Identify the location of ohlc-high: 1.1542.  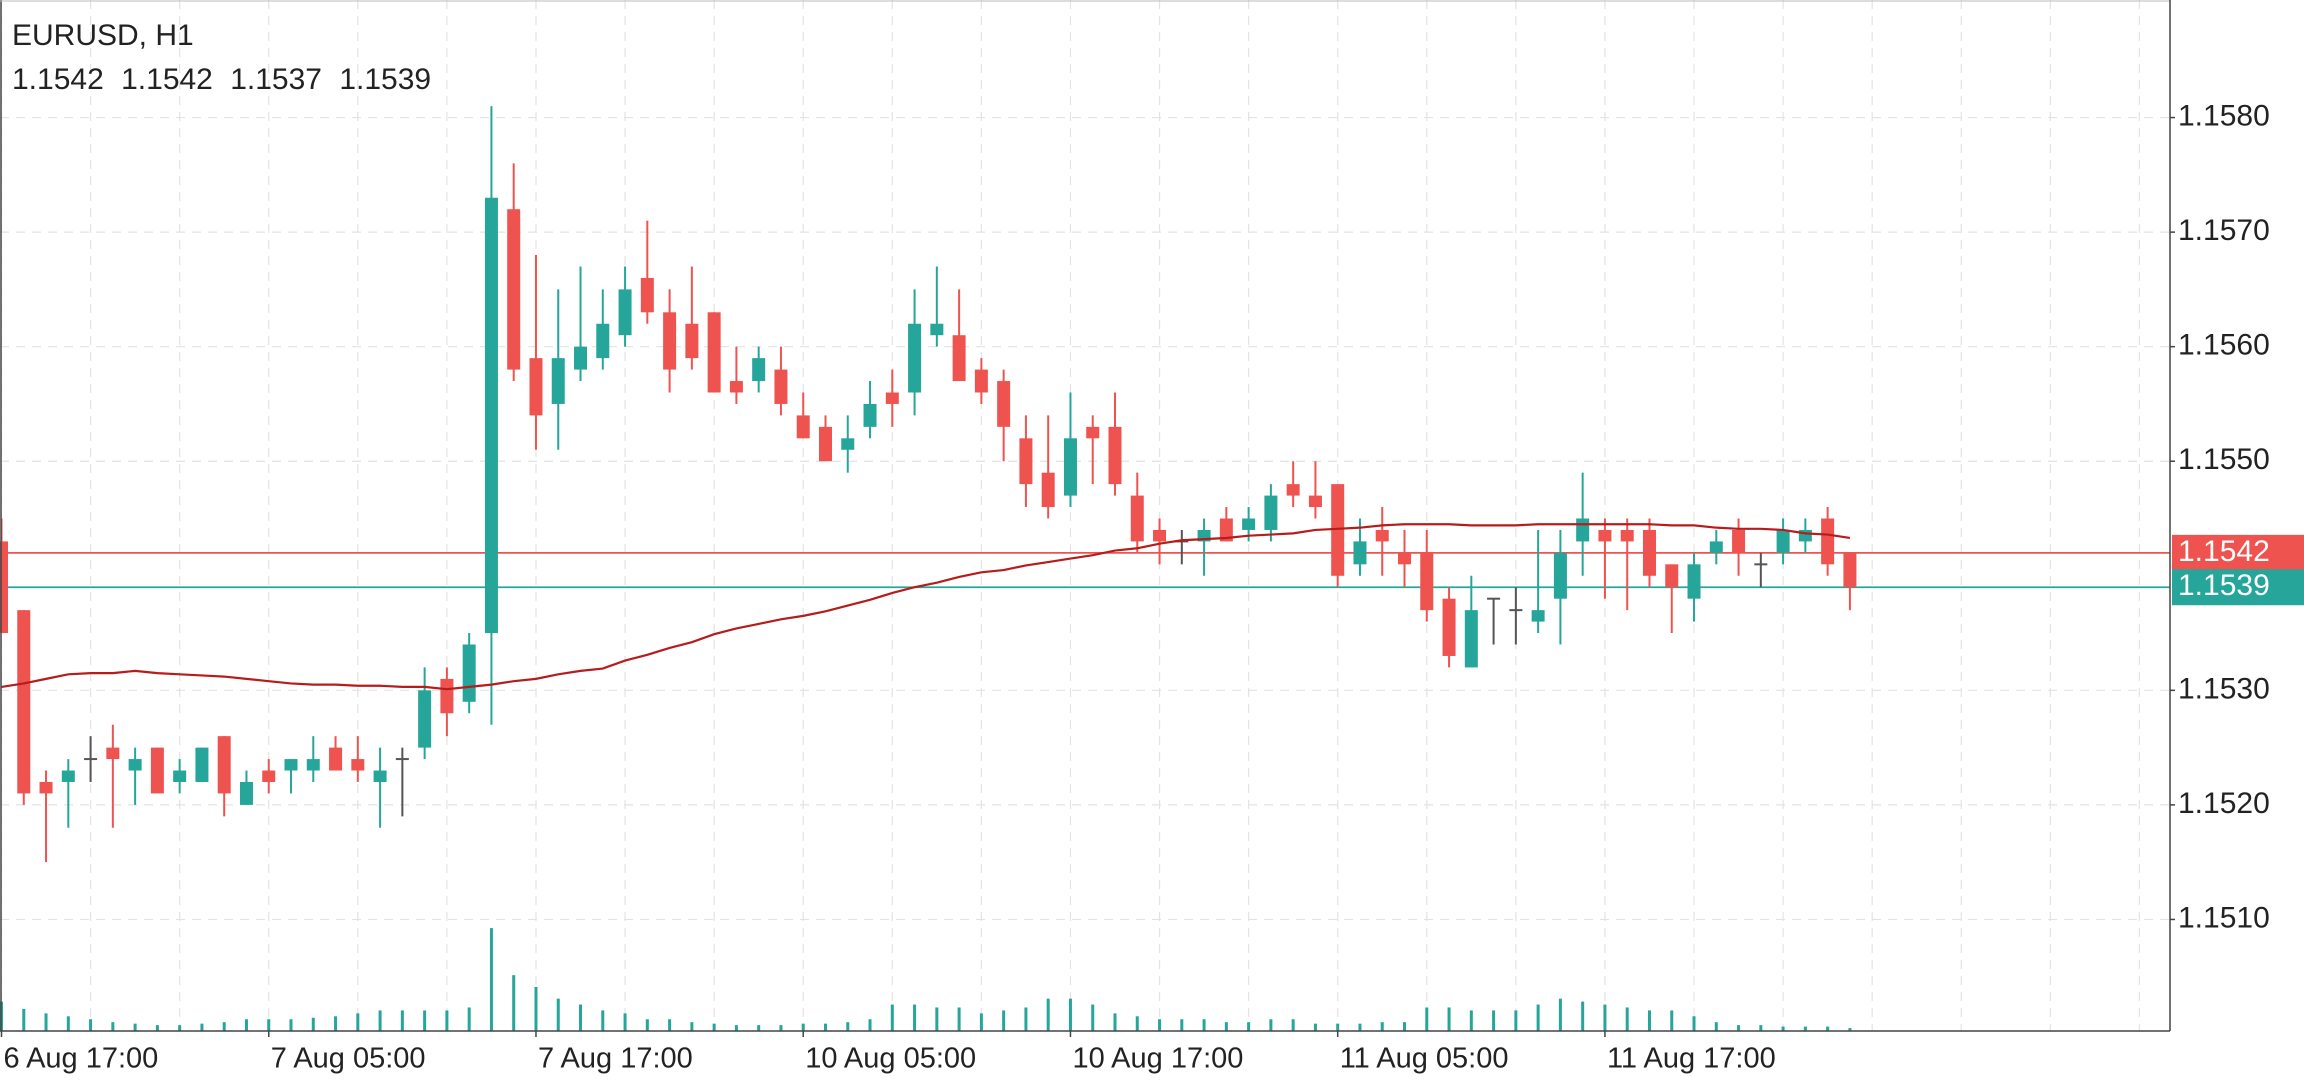
(167, 79).